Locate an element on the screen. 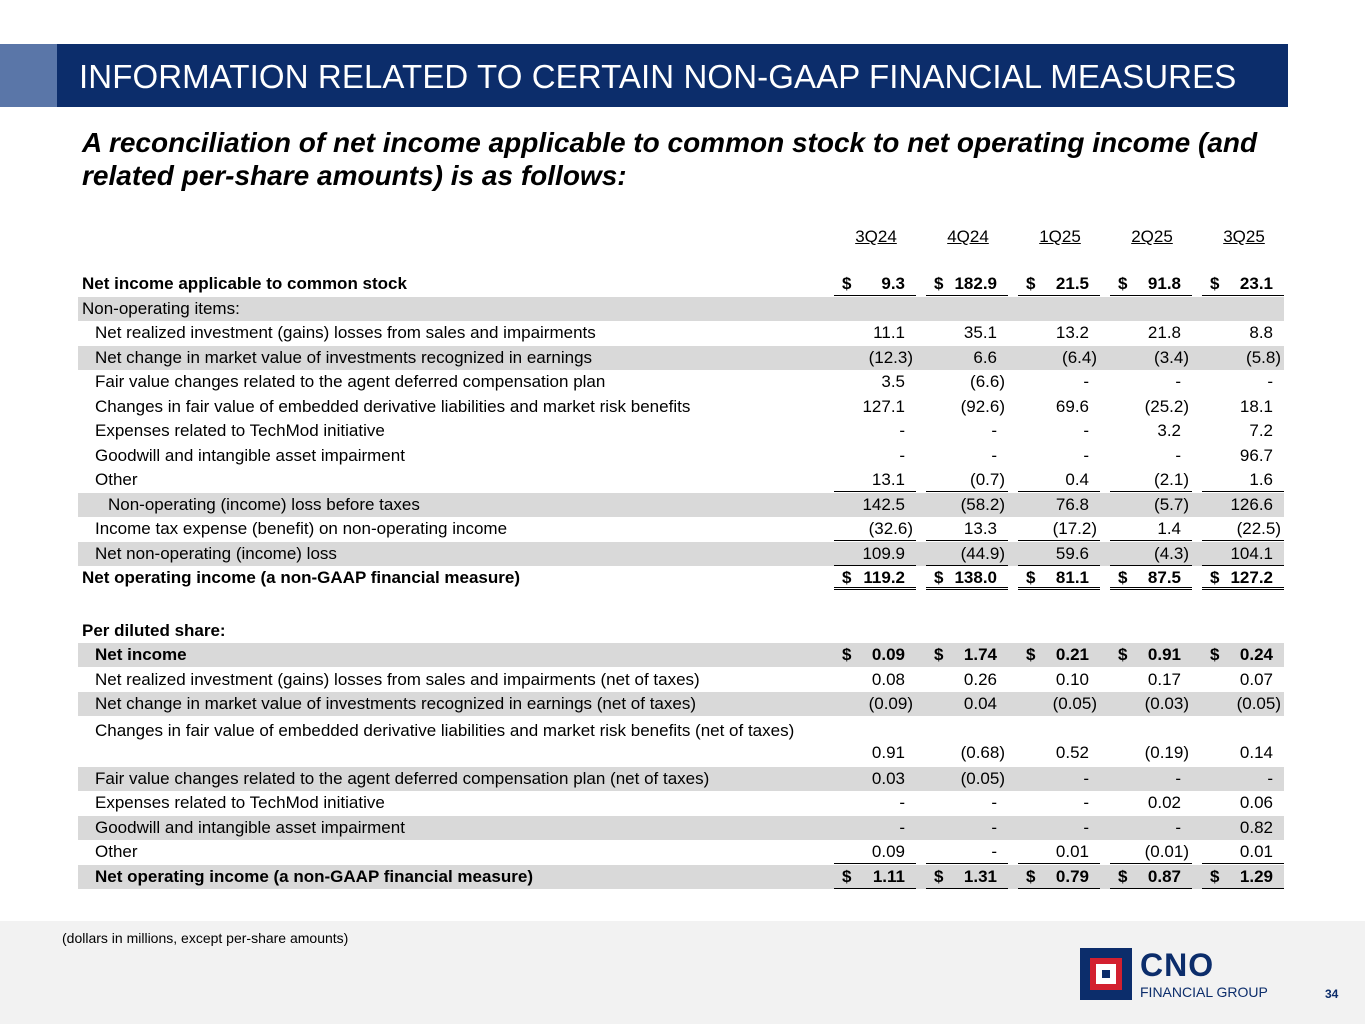  table-cell: 13.2 is located at coordinates (1059, 334).